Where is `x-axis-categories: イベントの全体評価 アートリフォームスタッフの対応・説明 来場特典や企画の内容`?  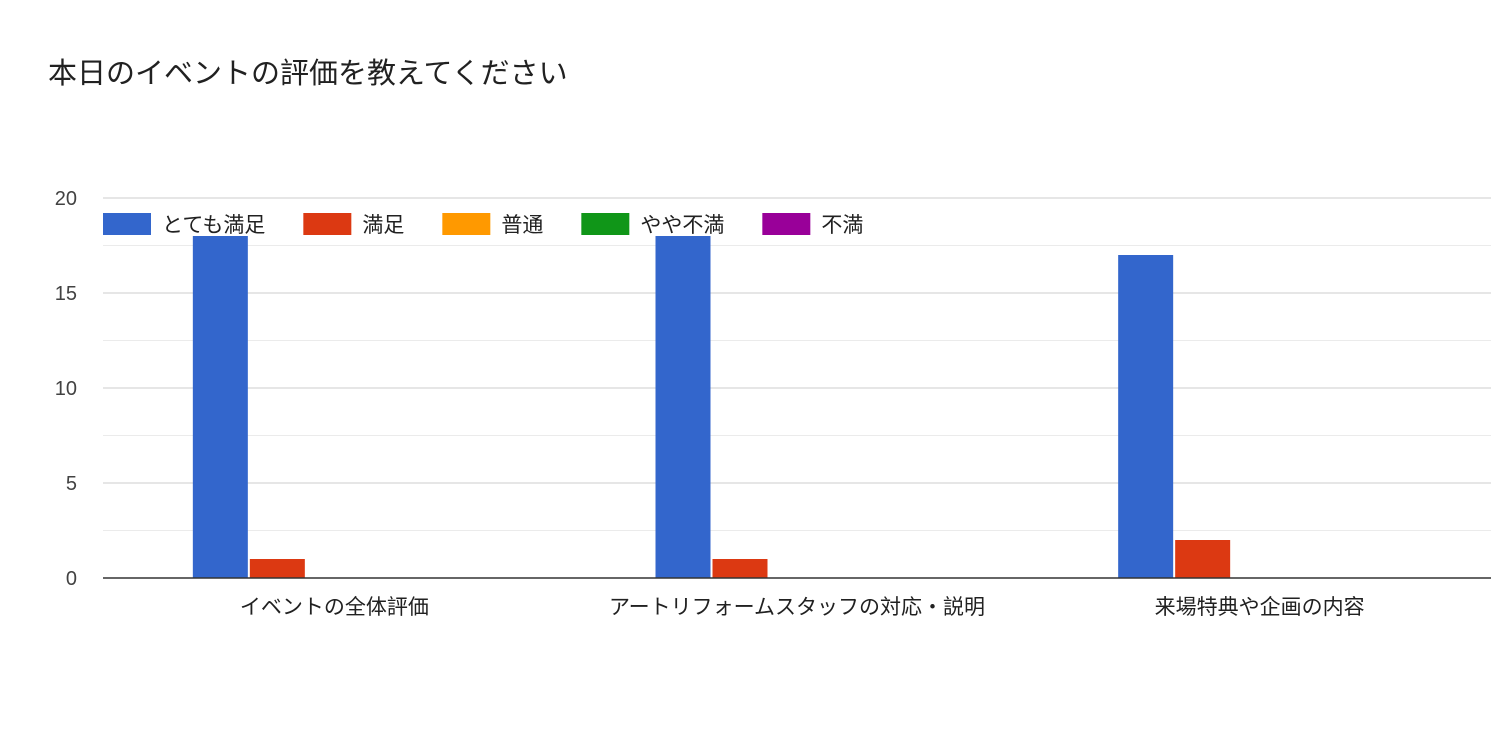 x-axis-categories: イベントの全体評価 アートリフォームスタッフの対応・説明 来場特典や企画の内容 is located at coordinates (802, 607).